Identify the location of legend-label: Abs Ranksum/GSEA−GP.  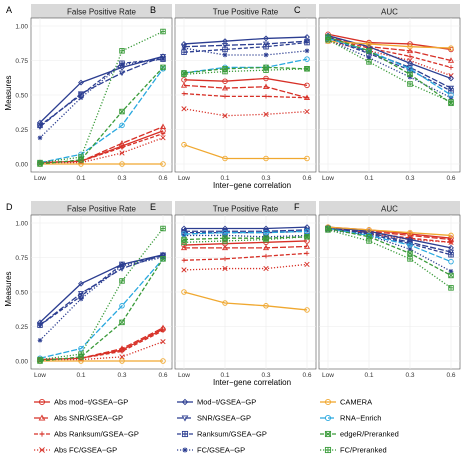
(96, 434).